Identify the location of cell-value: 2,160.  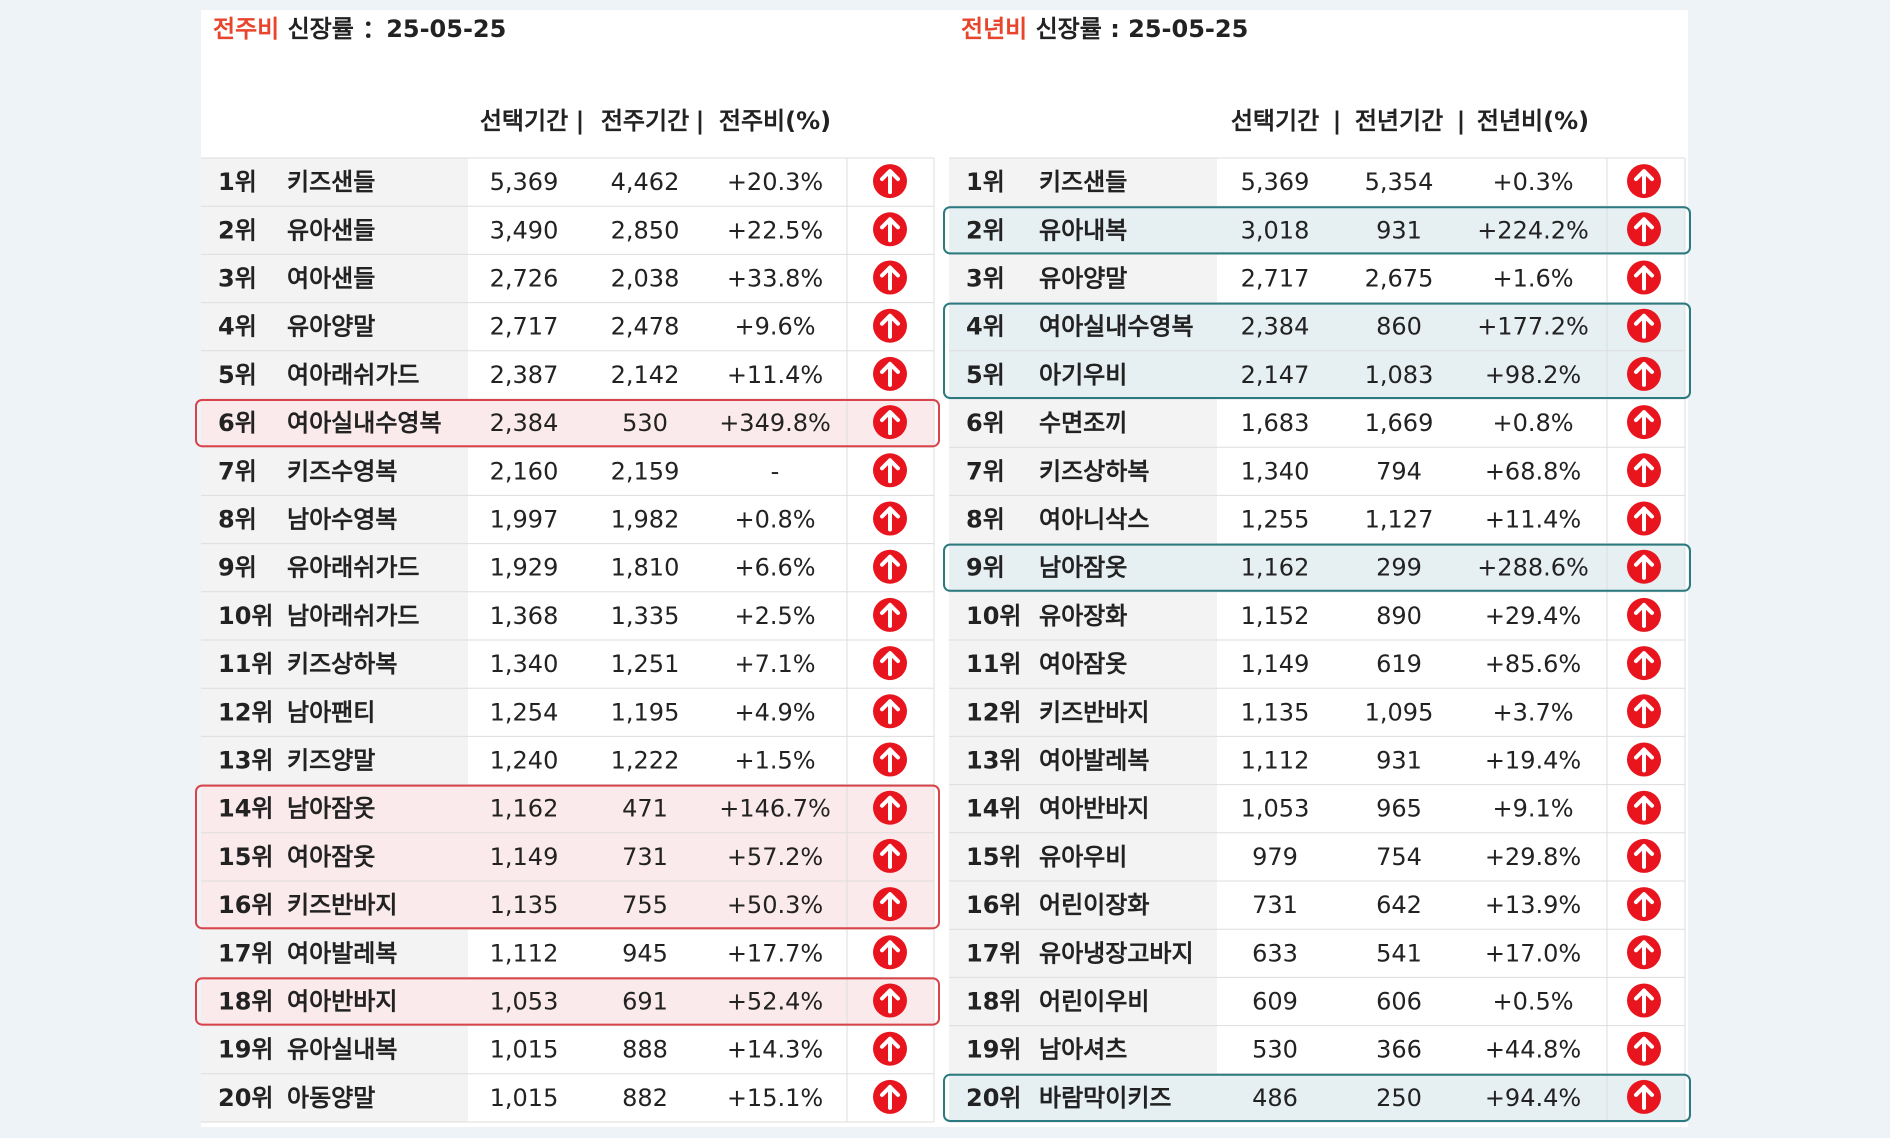
(524, 471).